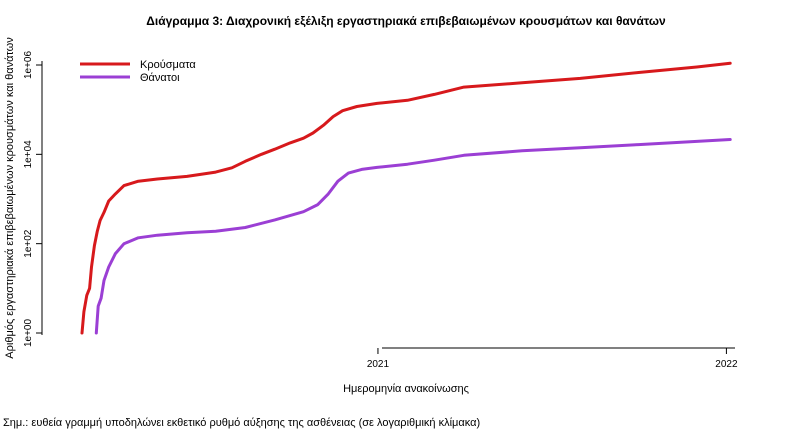  What do you see at coordinates (378, 364) in the screenshot?
I see `x-tick-label: 2021` at bounding box center [378, 364].